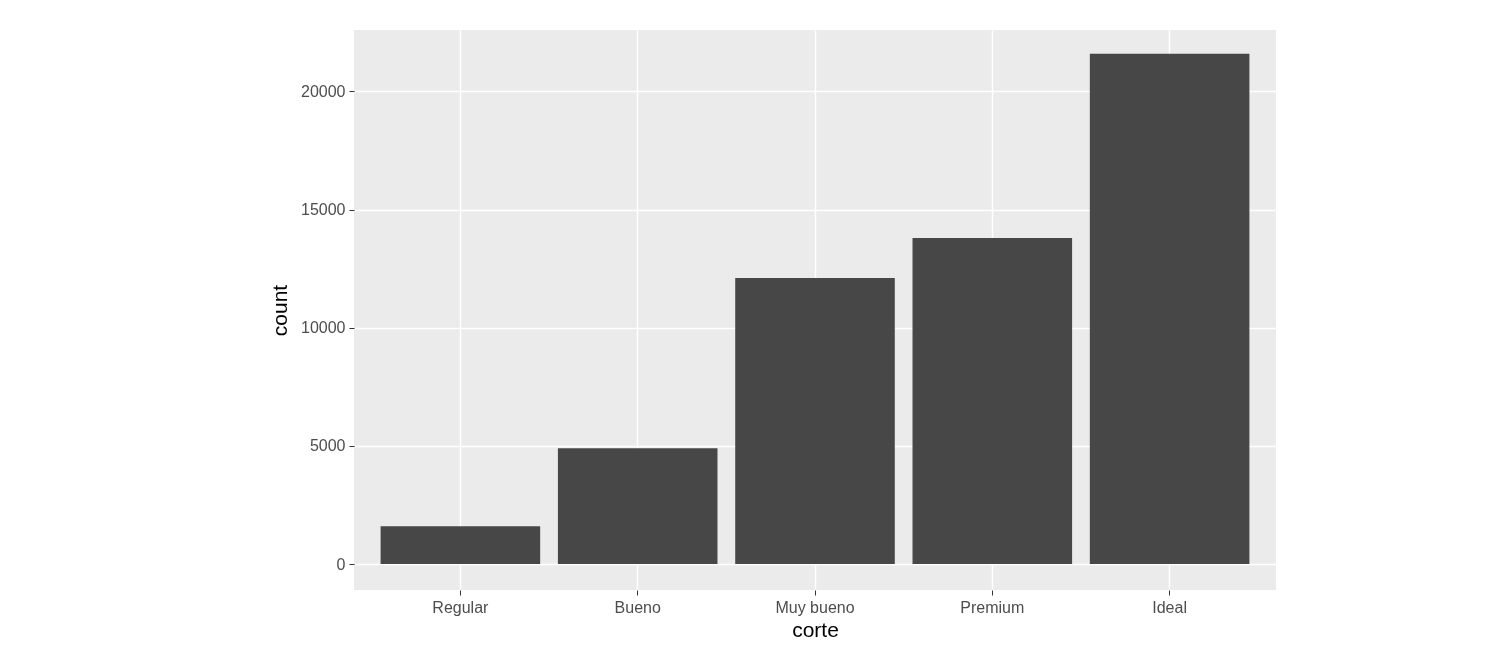  I want to click on y-tick-label: 5000, so click(327, 446).